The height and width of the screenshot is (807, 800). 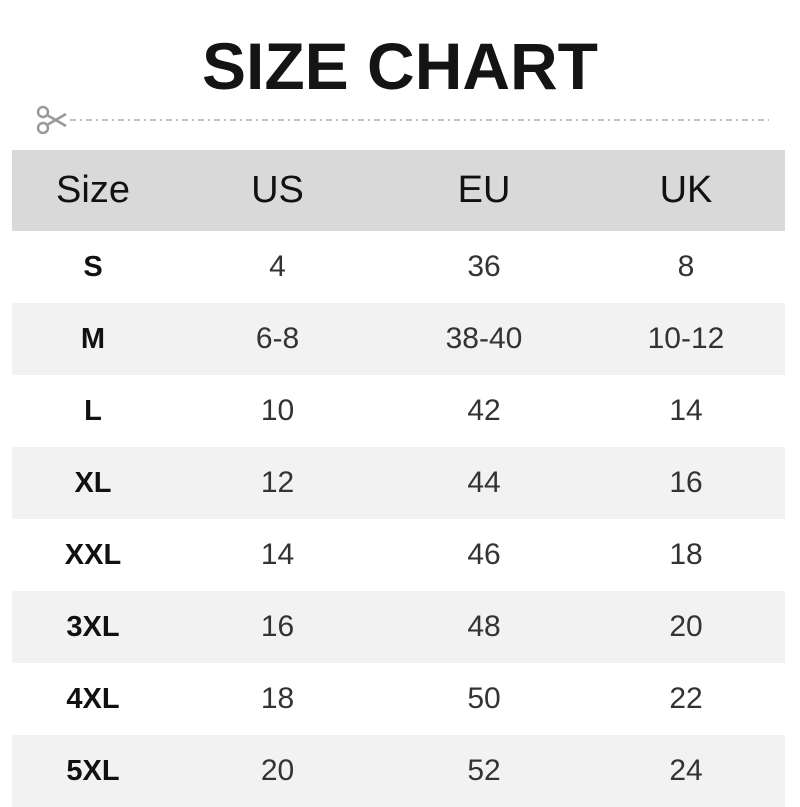 I want to click on cell-uk: 14, so click(x=686, y=410).